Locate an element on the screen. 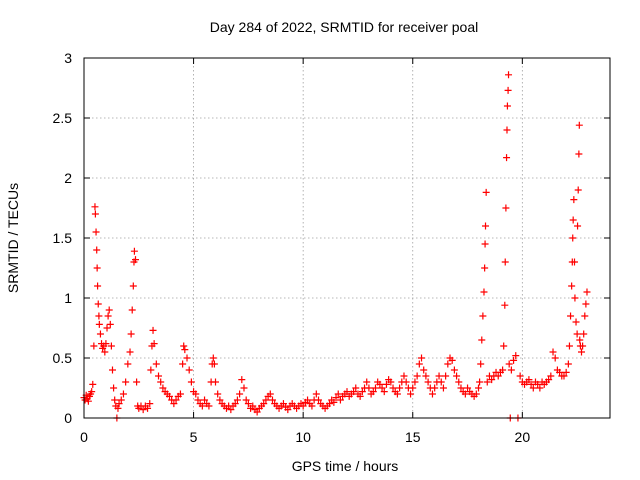  x-tick-label: 5 is located at coordinates (194, 437).